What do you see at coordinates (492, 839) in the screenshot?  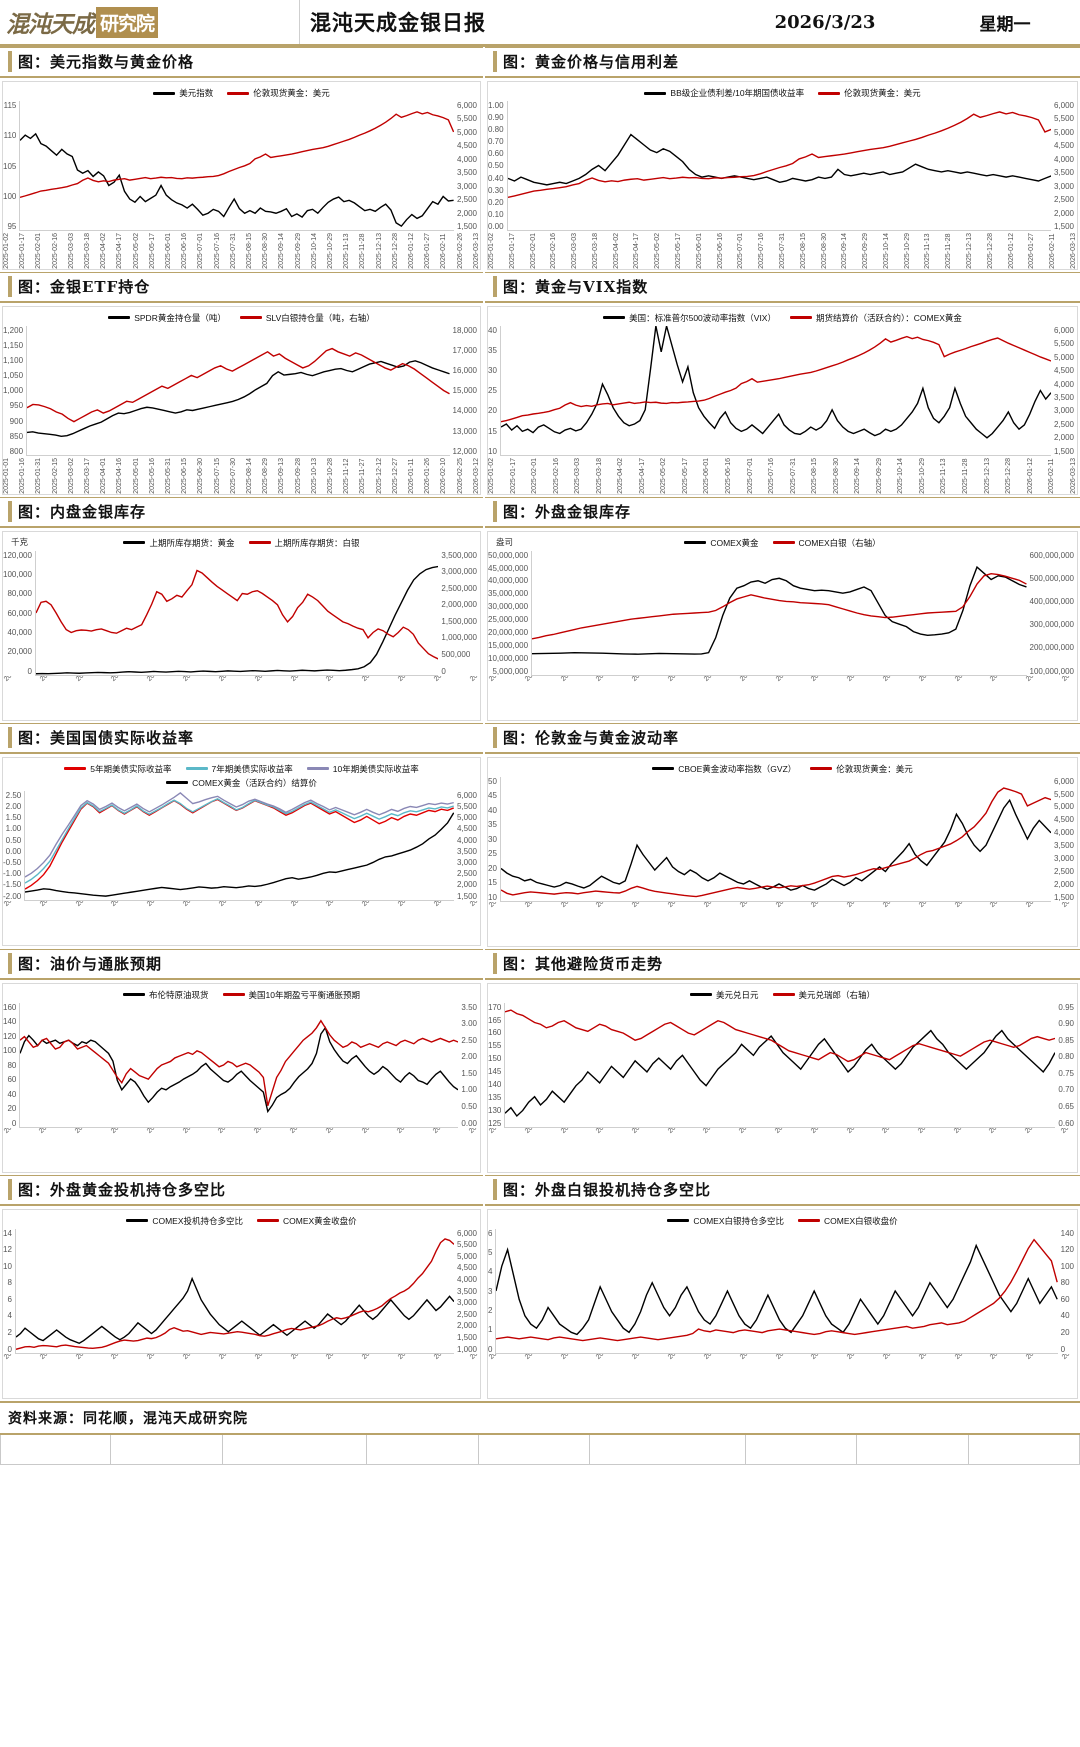 I see `y-tick-label: 30` at bounding box center [492, 839].